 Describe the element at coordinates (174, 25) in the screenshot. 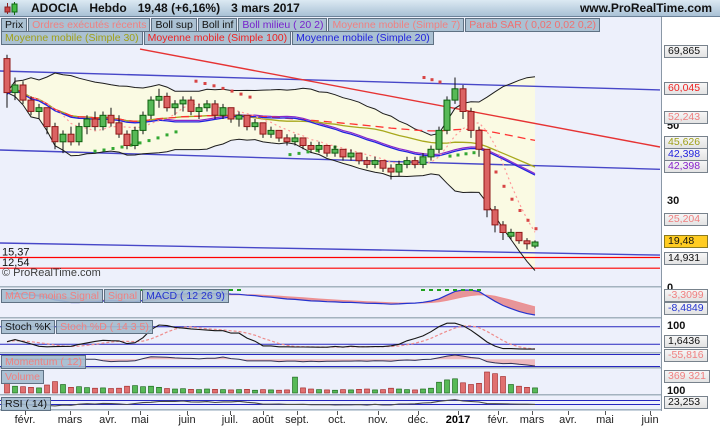

I see `indicator-tab-boll-sup: Boll sup` at that location.